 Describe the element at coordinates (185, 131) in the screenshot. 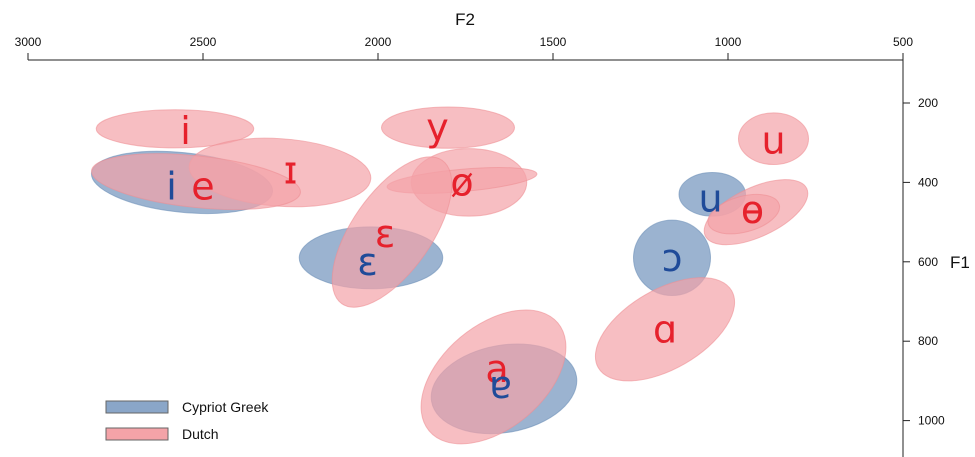

I see `vowel-label-dutch: i` at that location.